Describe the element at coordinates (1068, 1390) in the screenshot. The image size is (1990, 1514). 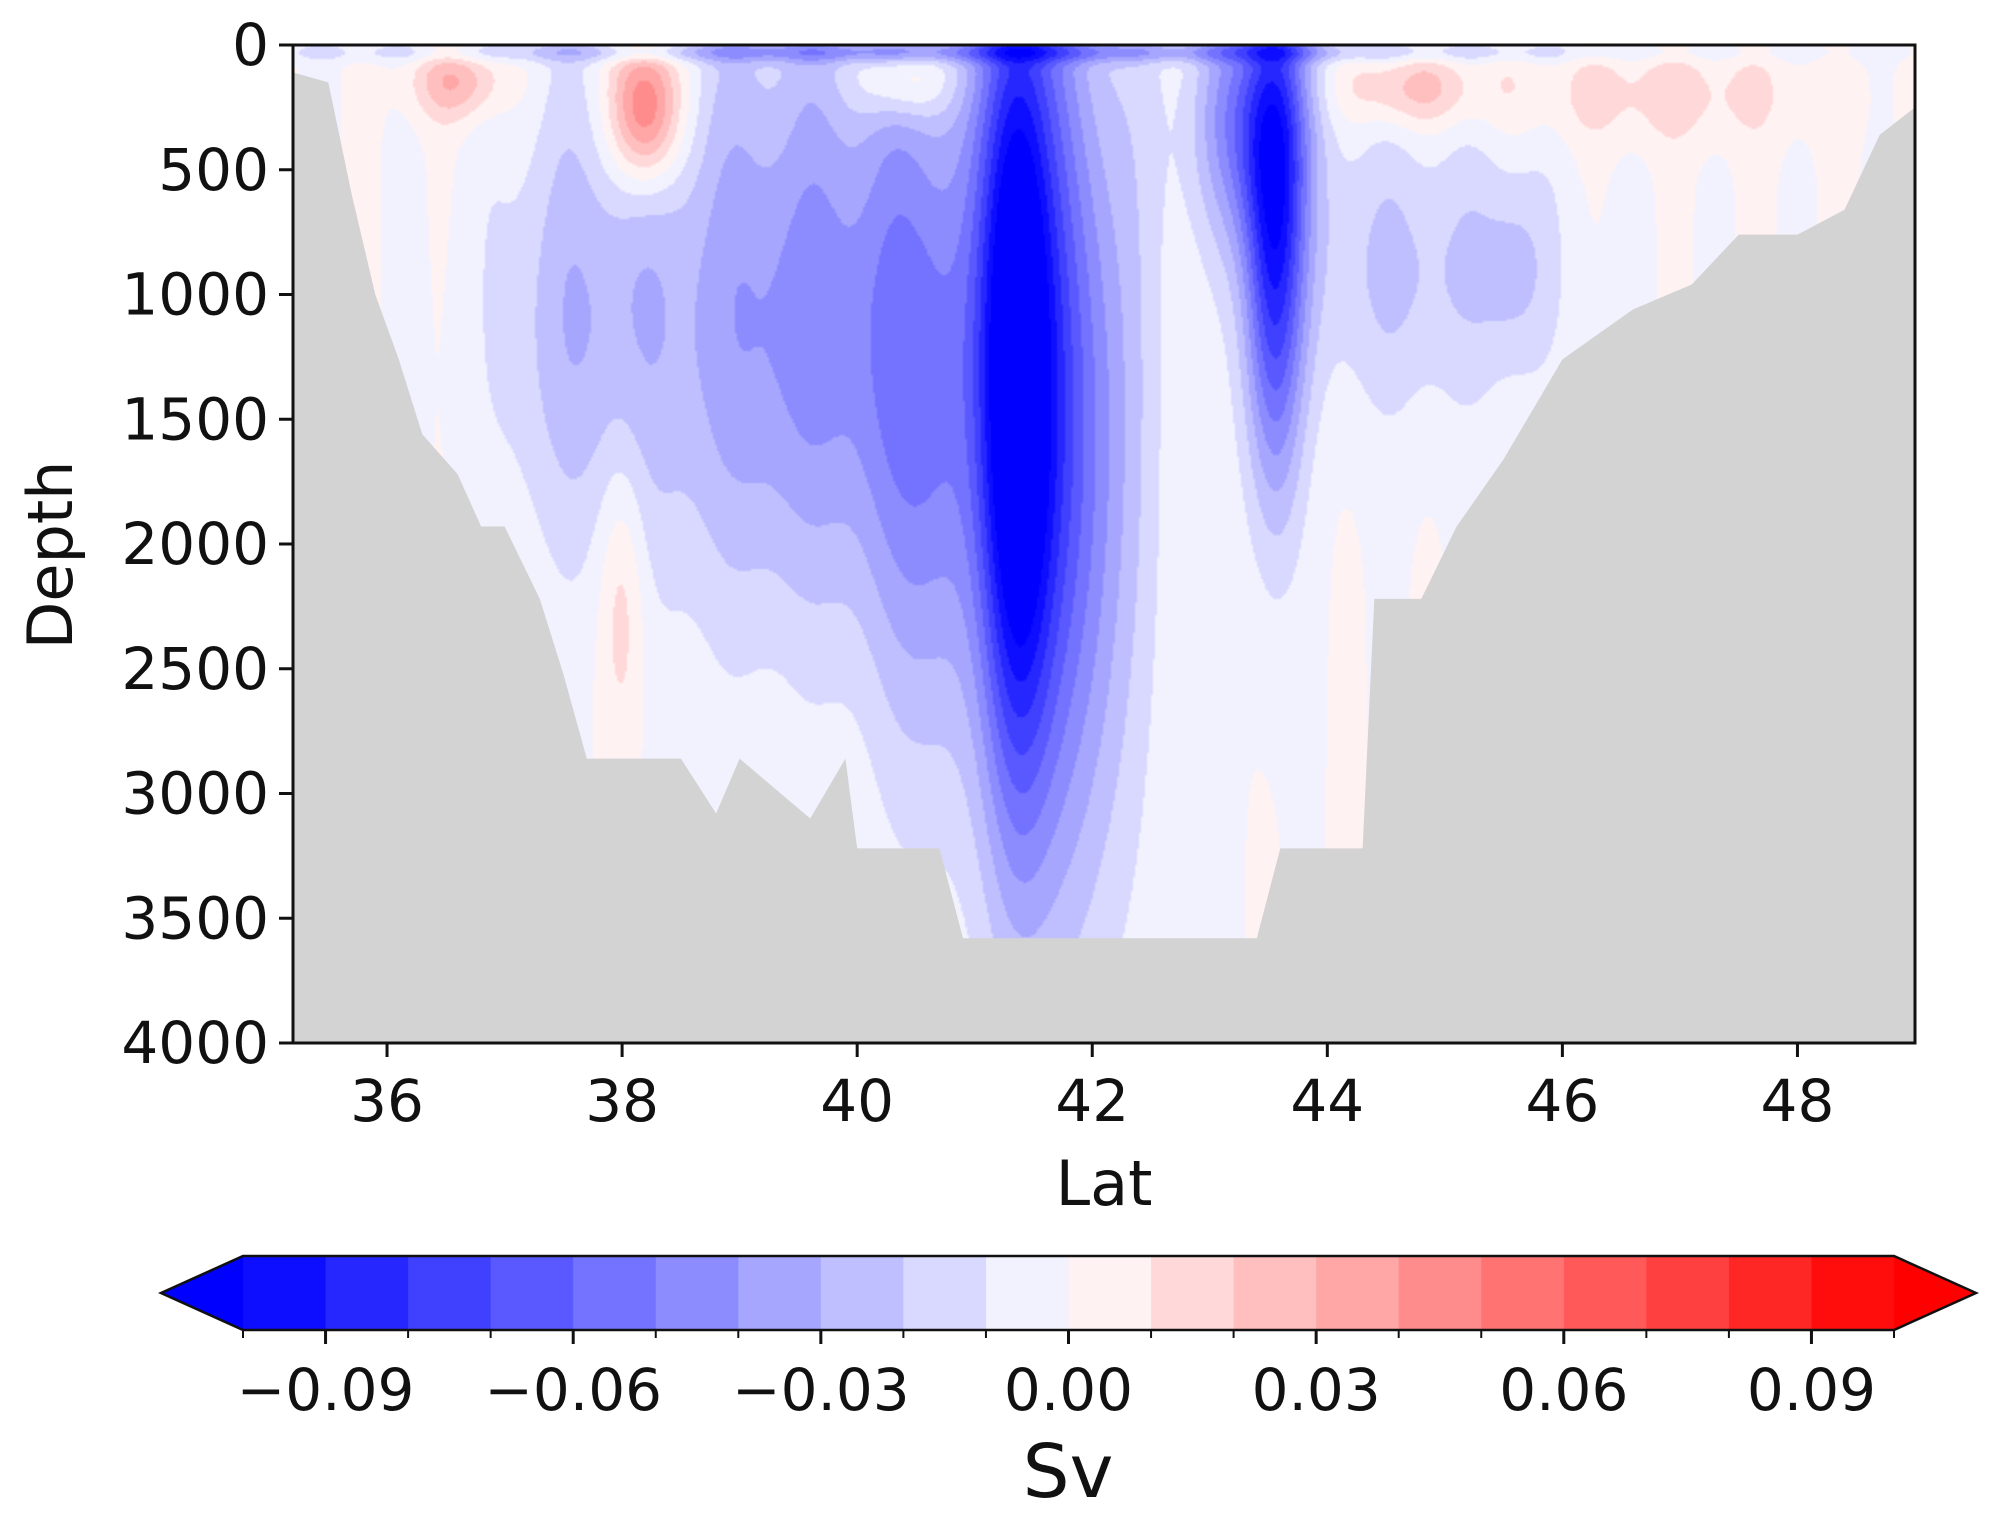
I see `colorbar-tick-label: 0.00` at that location.